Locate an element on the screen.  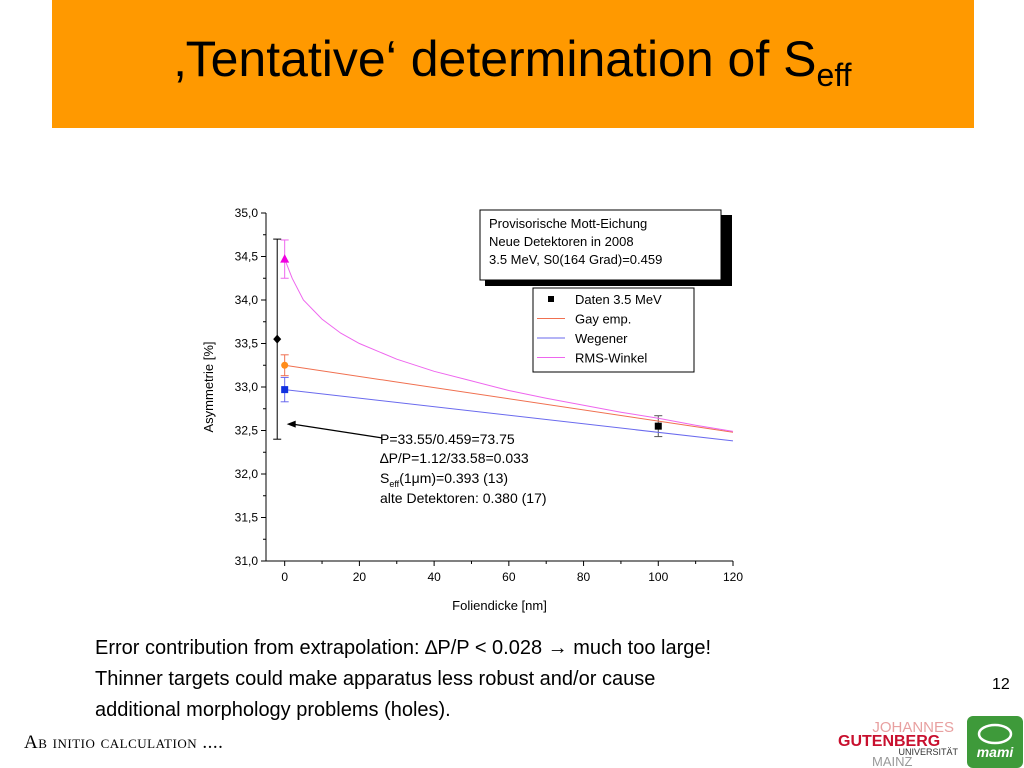
series-gay-emp-line is located at coordinates (509, 398).